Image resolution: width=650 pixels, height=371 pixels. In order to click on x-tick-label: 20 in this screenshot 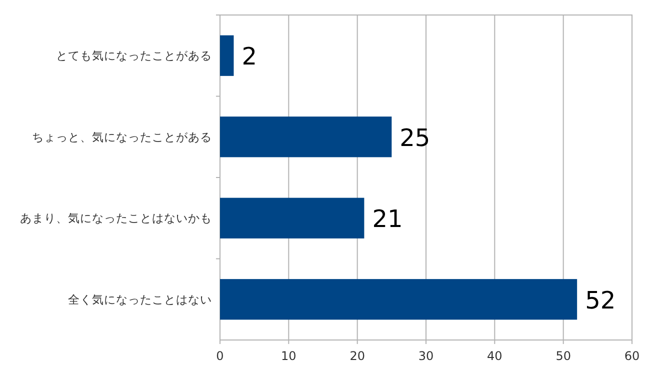, I will do `click(357, 356)`.